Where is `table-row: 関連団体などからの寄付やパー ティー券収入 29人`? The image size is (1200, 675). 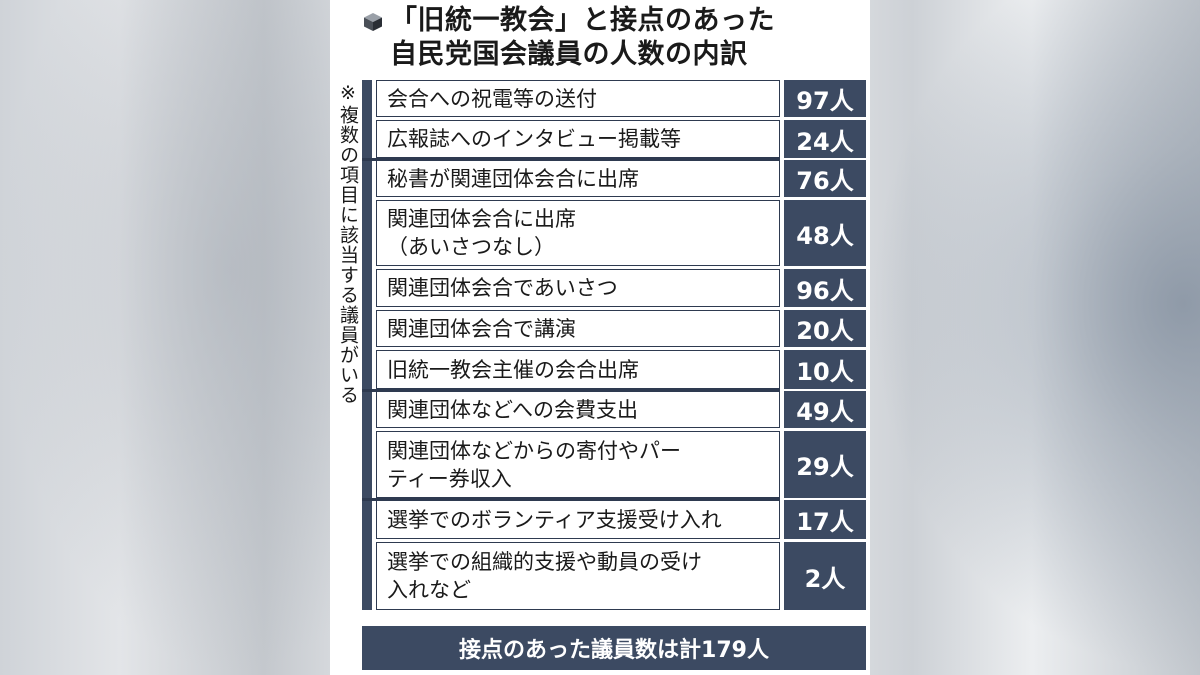
table-row: 関連団体などからの寄付やパー ティー券収入 29人 is located at coordinates (621, 464).